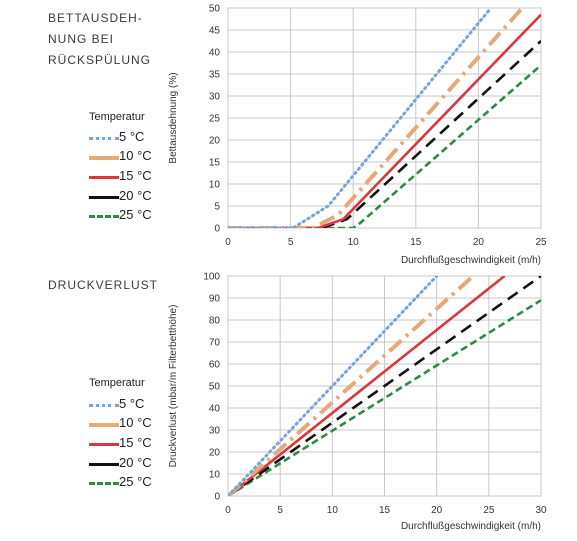 The height and width of the screenshot is (541, 577). Describe the element at coordinates (173, 386) in the screenshot. I see `pressure-y-axis-label: Druckverlust (mbar/m Filterbetthöhe)` at that location.